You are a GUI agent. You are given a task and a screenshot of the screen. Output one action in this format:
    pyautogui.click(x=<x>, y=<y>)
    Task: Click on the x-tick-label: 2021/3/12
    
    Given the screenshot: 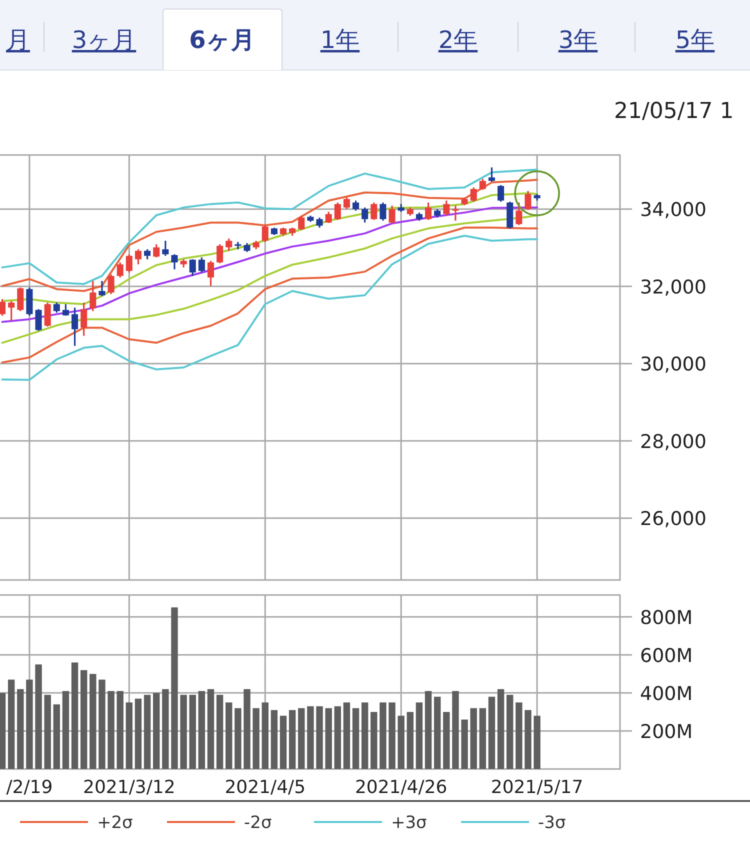 What is the action you would take?
    pyautogui.click(x=129, y=787)
    